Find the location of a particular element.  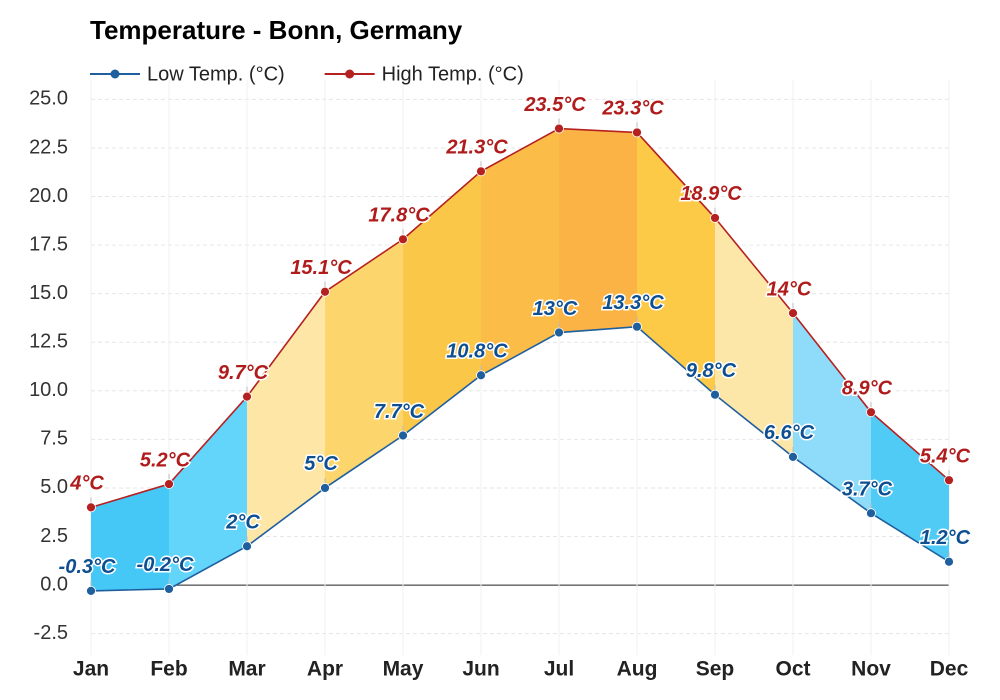

legend-label: Low Temp. (°C) is located at coordinates (216, 74).